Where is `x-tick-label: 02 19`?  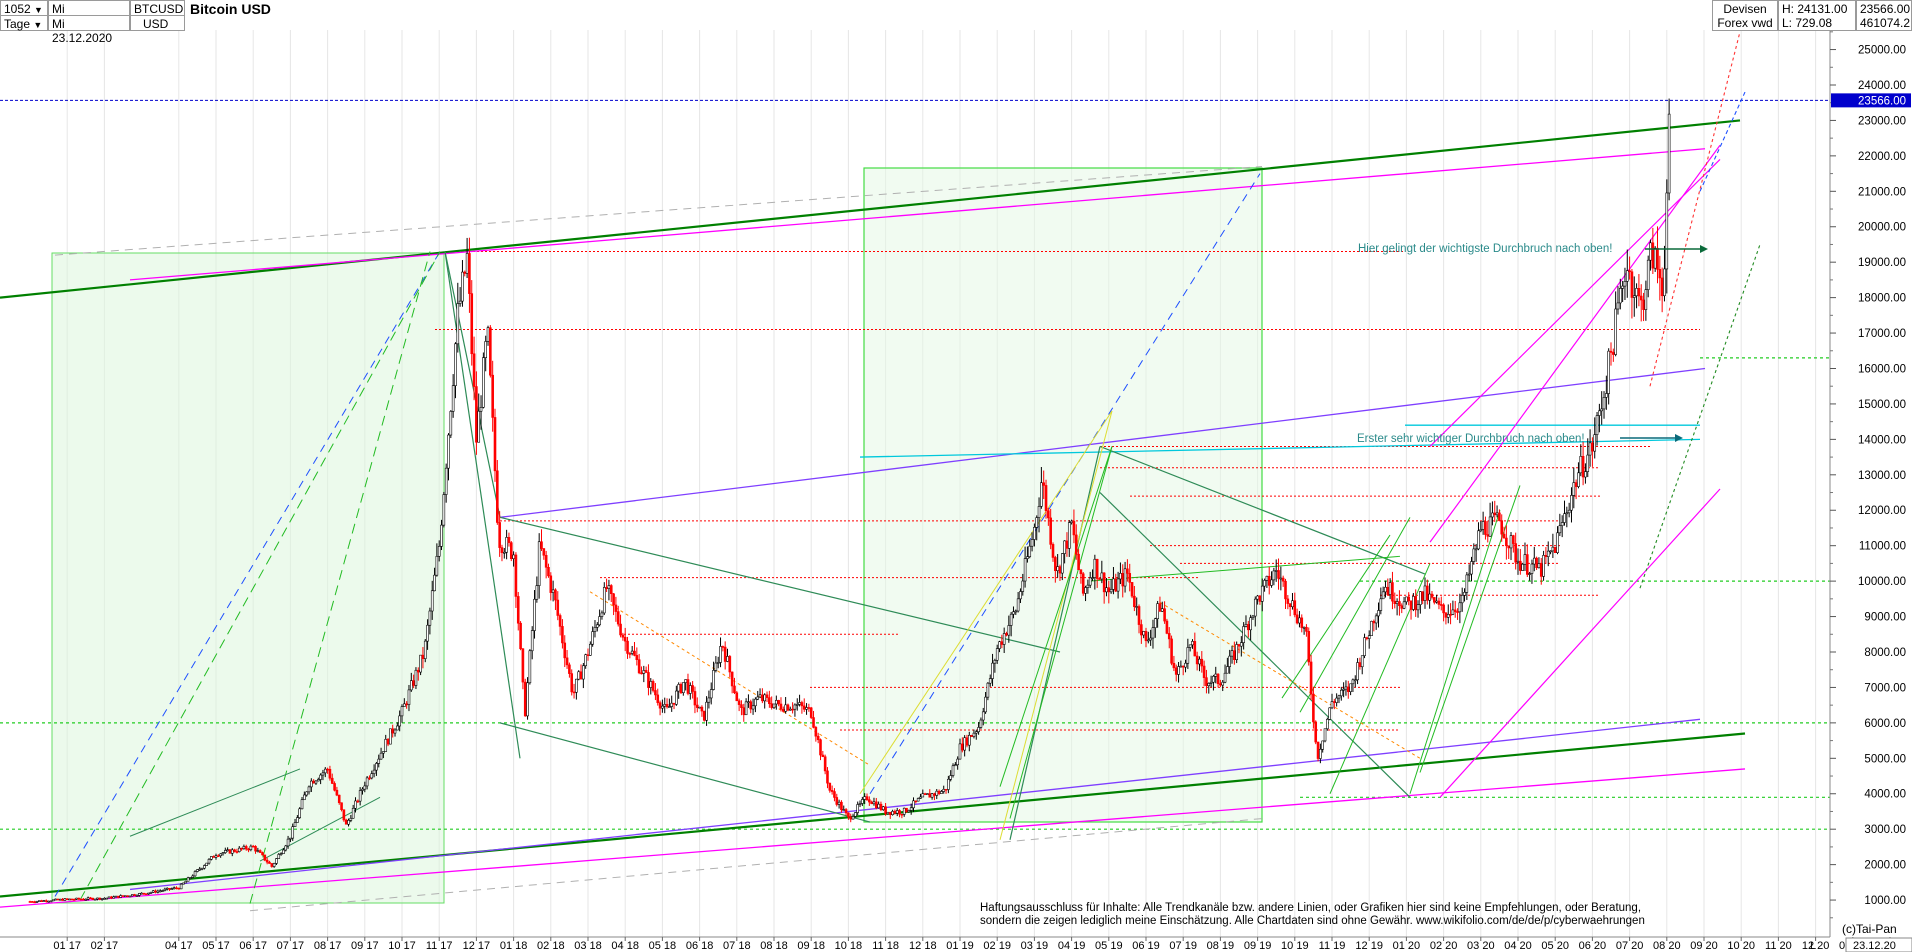 x-tick-label: 02 19 is located at coordinates (997, 946).